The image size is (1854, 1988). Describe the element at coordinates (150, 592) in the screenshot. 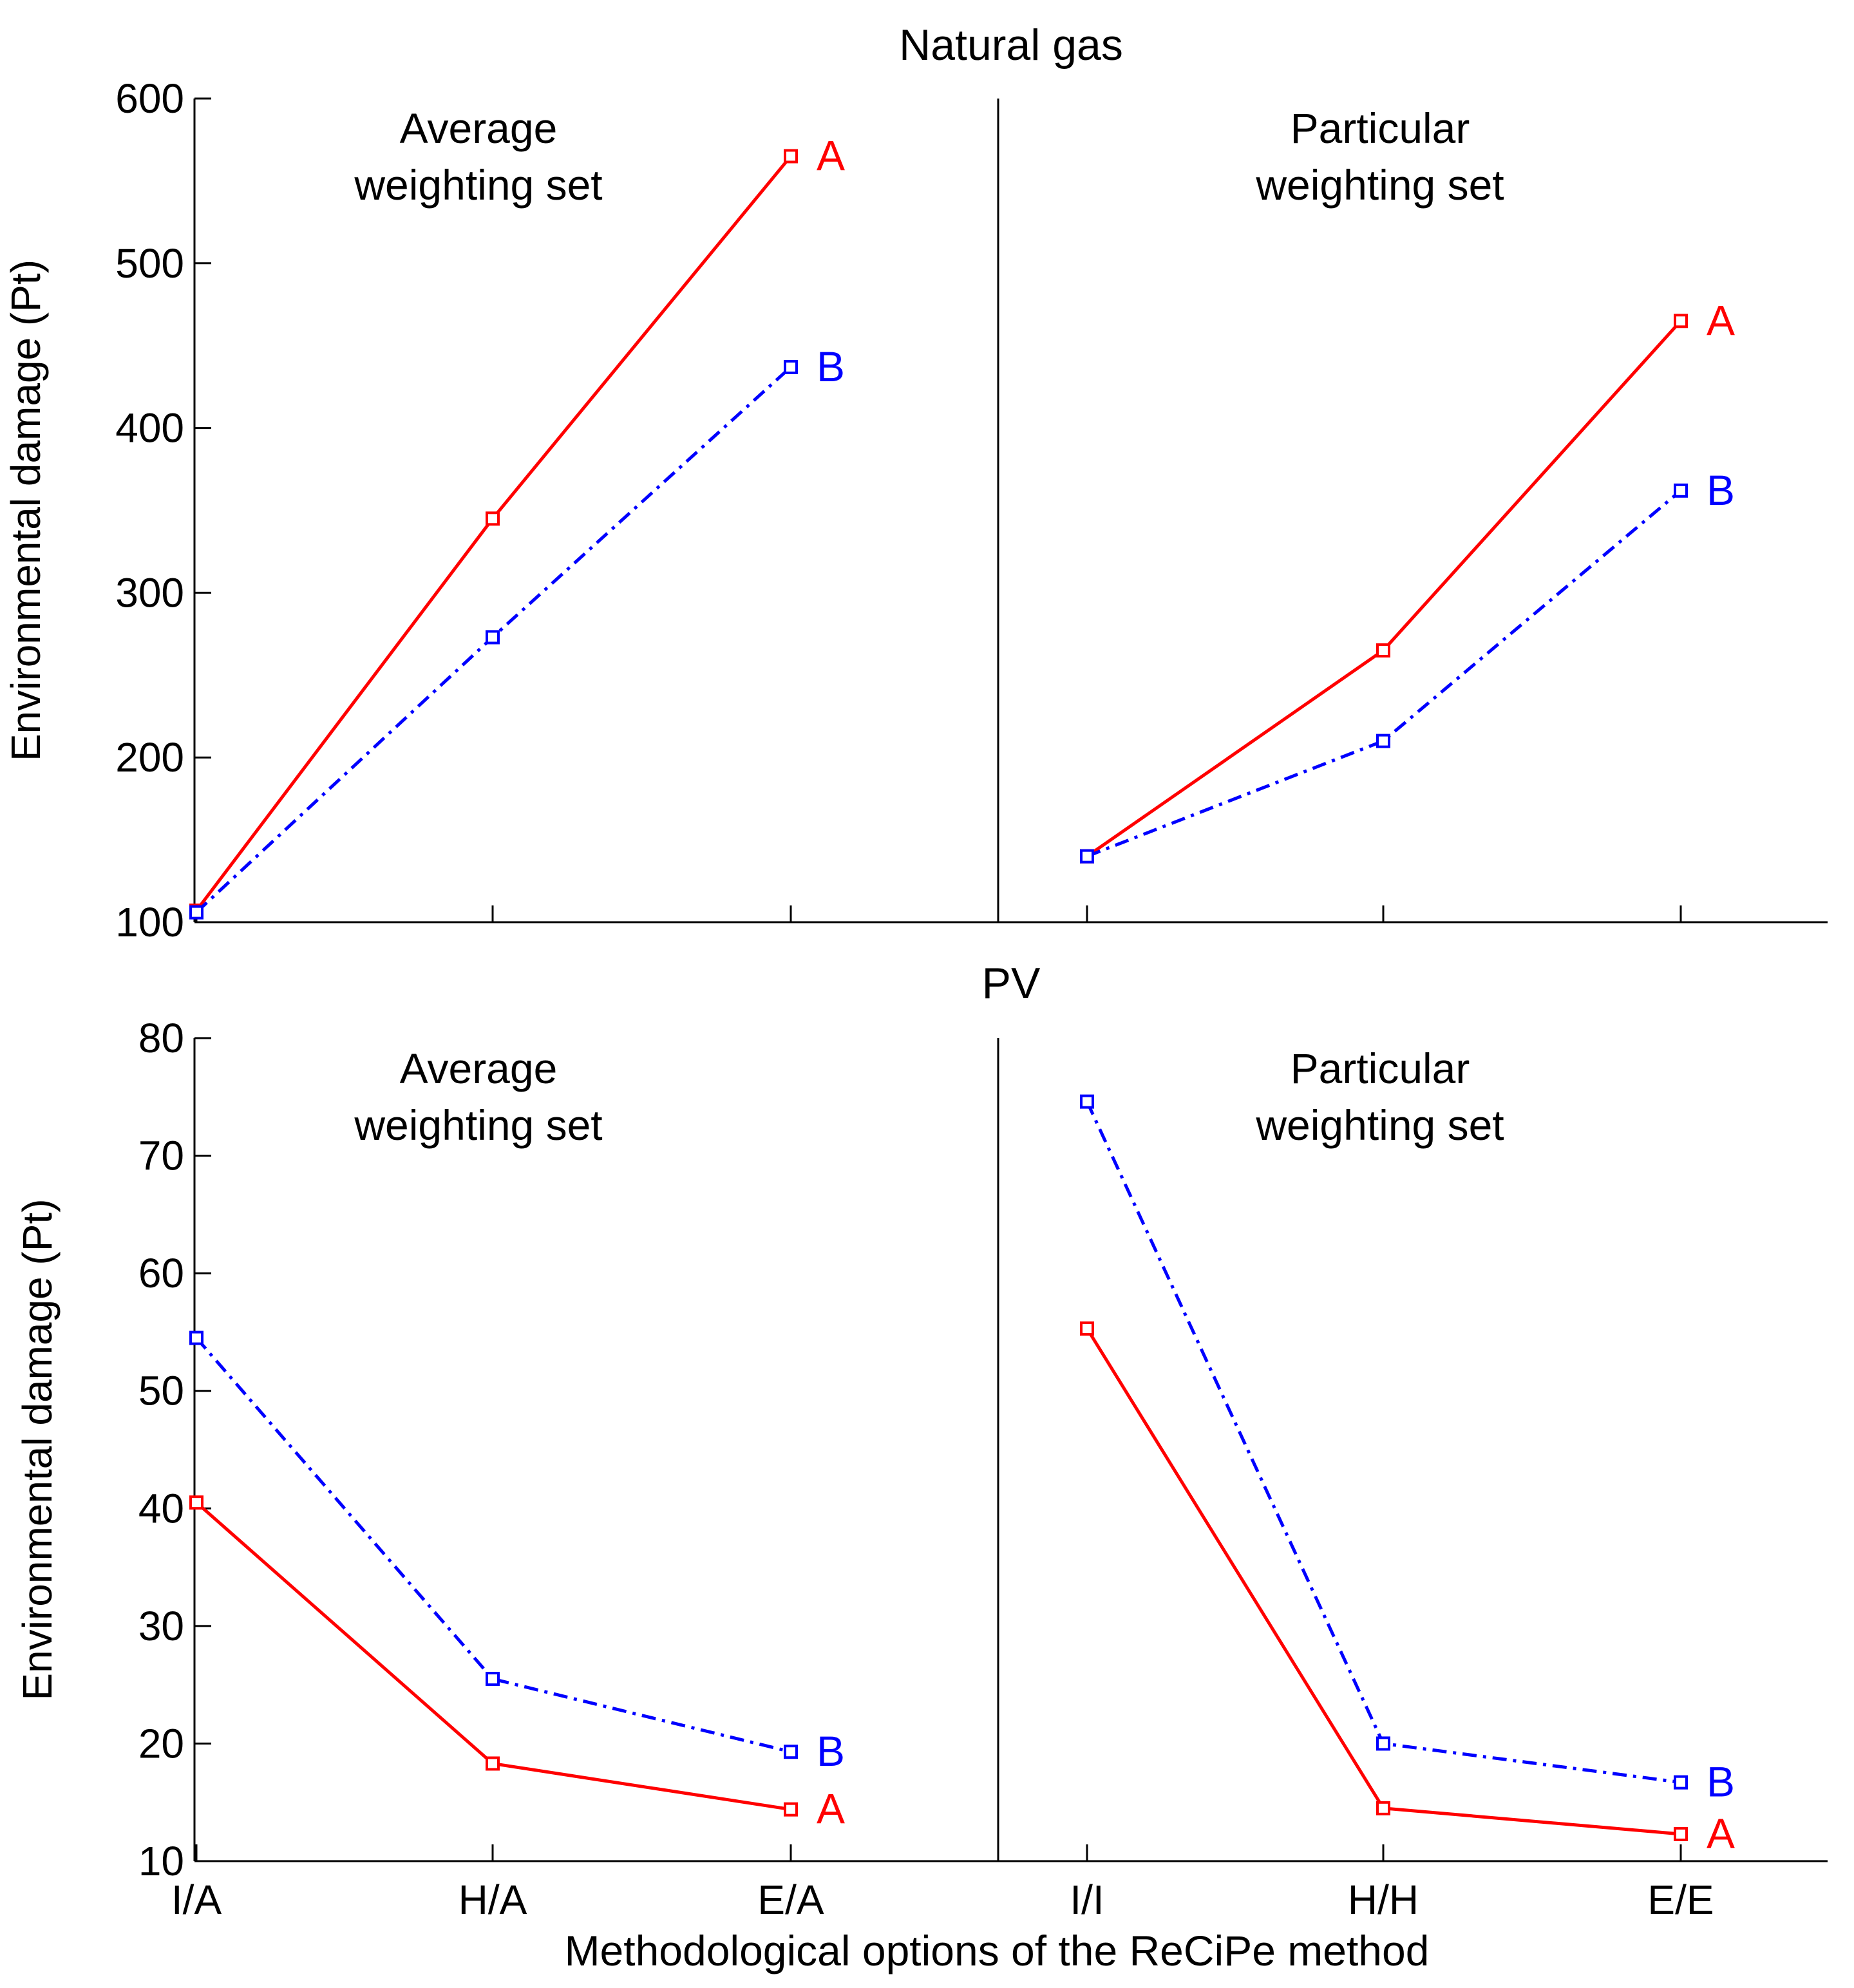

I see `y-tick-label: 300` at that location.